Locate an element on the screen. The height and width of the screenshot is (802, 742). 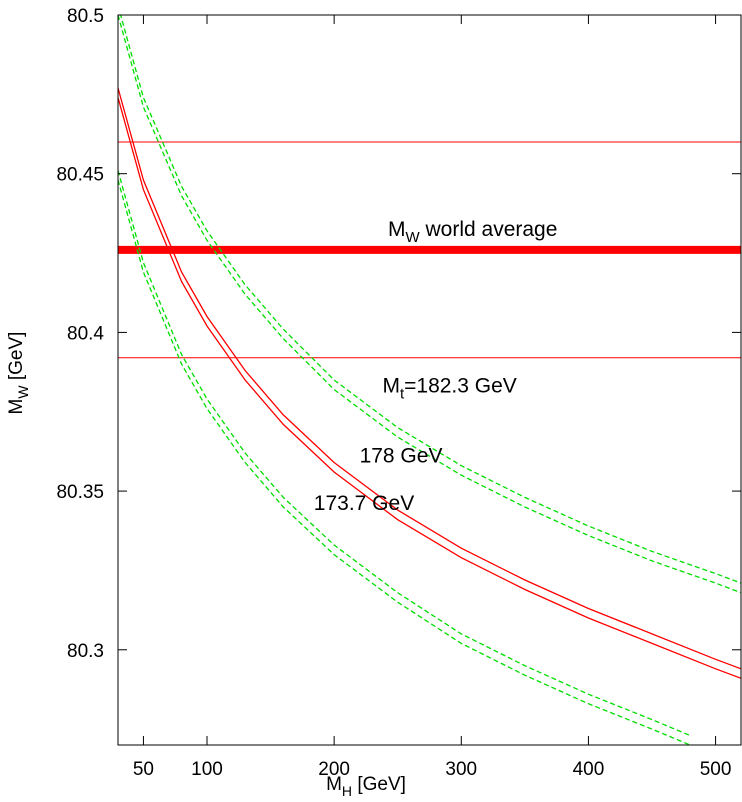
y-tick-label: 80.3 is located at coordinates (85, 651).